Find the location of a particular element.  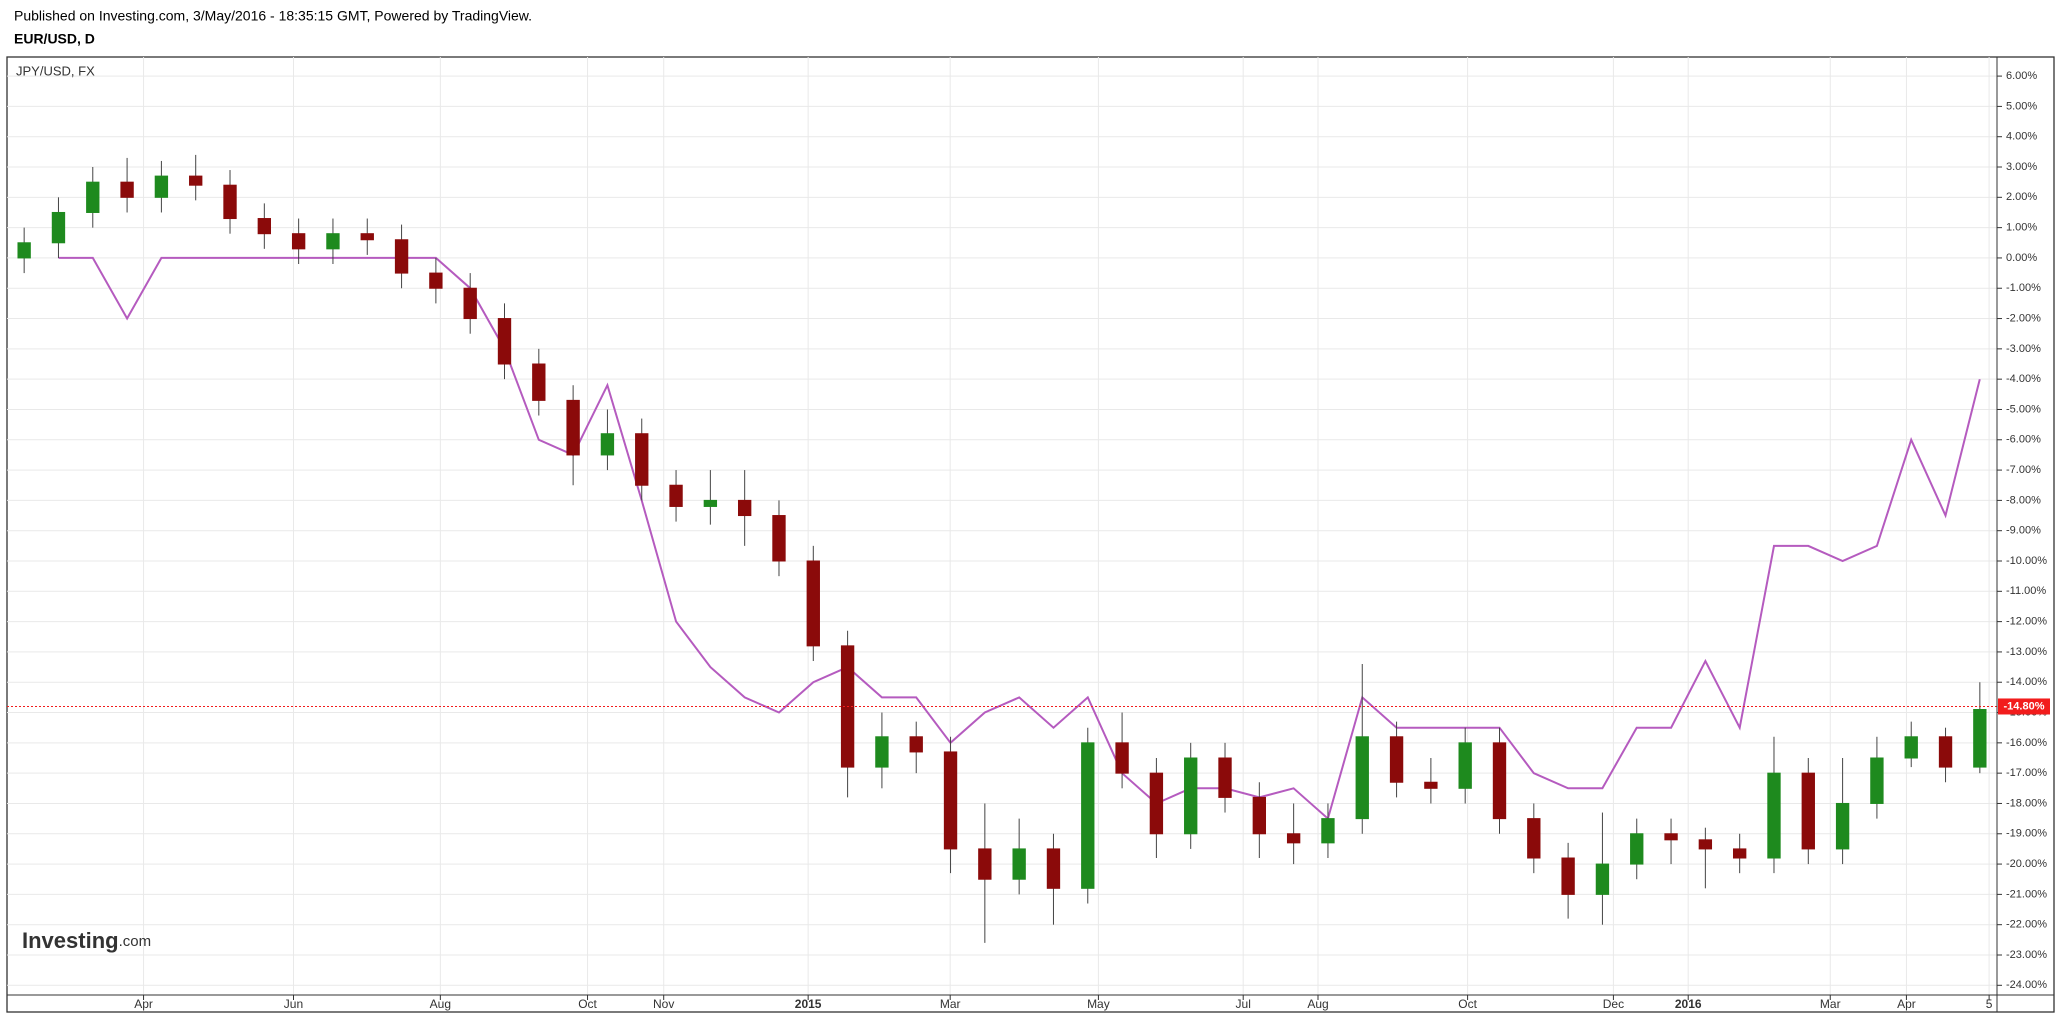

y-tick-label: -6.00% is located at coordinates (2023, 440).